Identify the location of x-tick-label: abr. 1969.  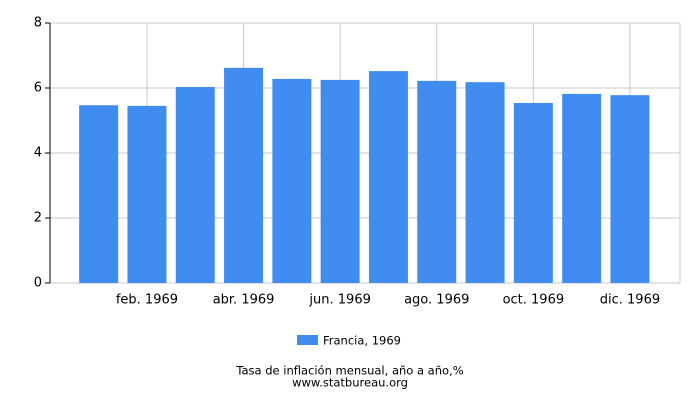
(244, 300).